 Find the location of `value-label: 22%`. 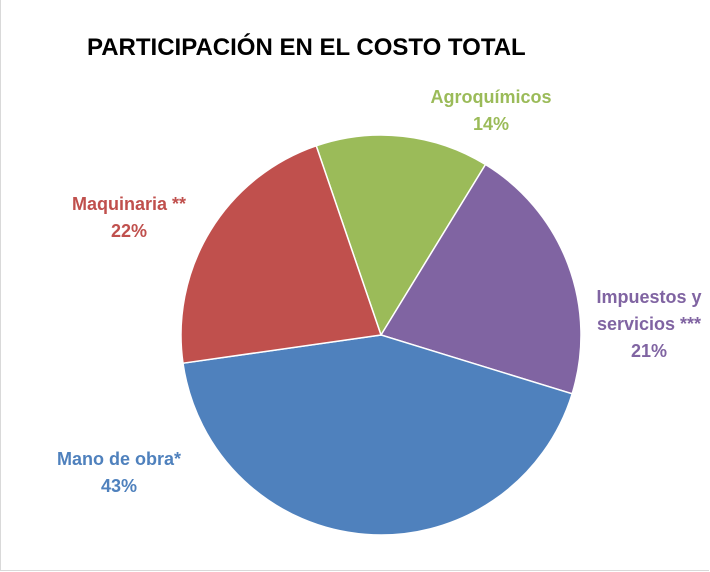

value-label: 22% is located at coordinates (129, 231).